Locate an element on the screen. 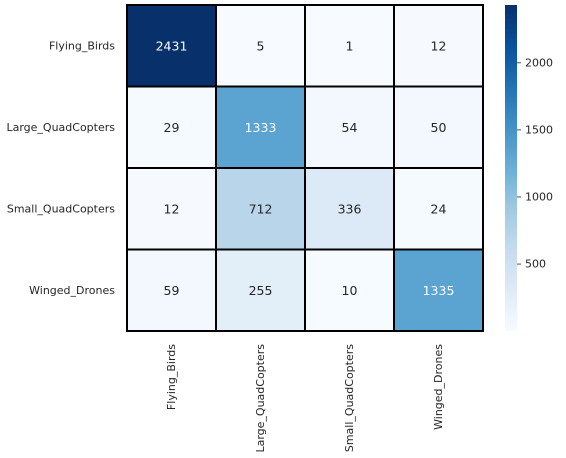 The image size is (566, 458). colorbar: 500 1000 1500 2000 is located at coordinates (529, 168).